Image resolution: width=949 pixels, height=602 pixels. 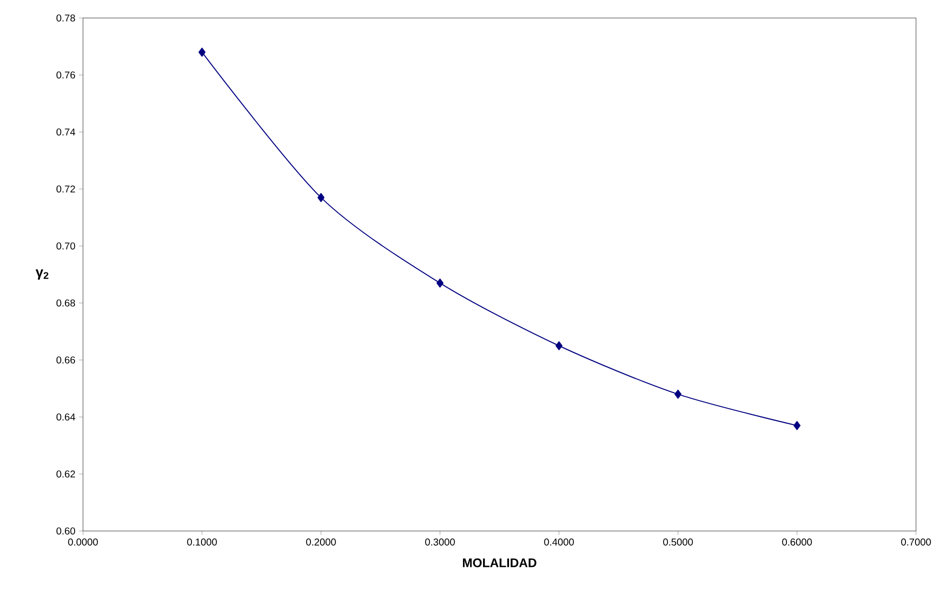 What do you see at coordinates (65, 189) in the screenshot?
I see `y-tick-label: 0.72` at bounding box center [65, 189].